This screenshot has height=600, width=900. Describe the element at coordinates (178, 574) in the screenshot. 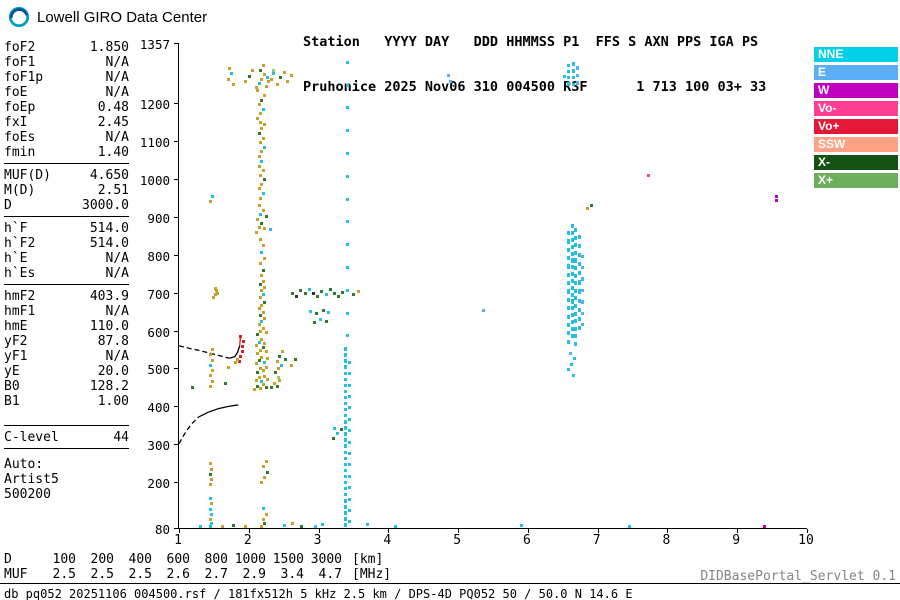

I see `muf-value: 2.6` at that location.